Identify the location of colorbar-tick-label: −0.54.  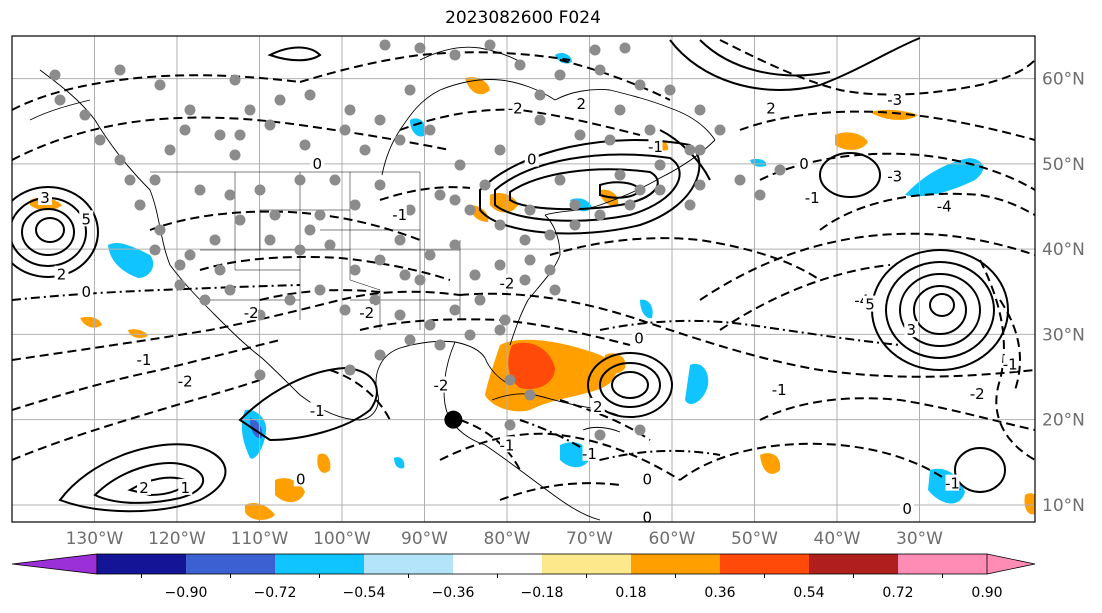
(364, 593).